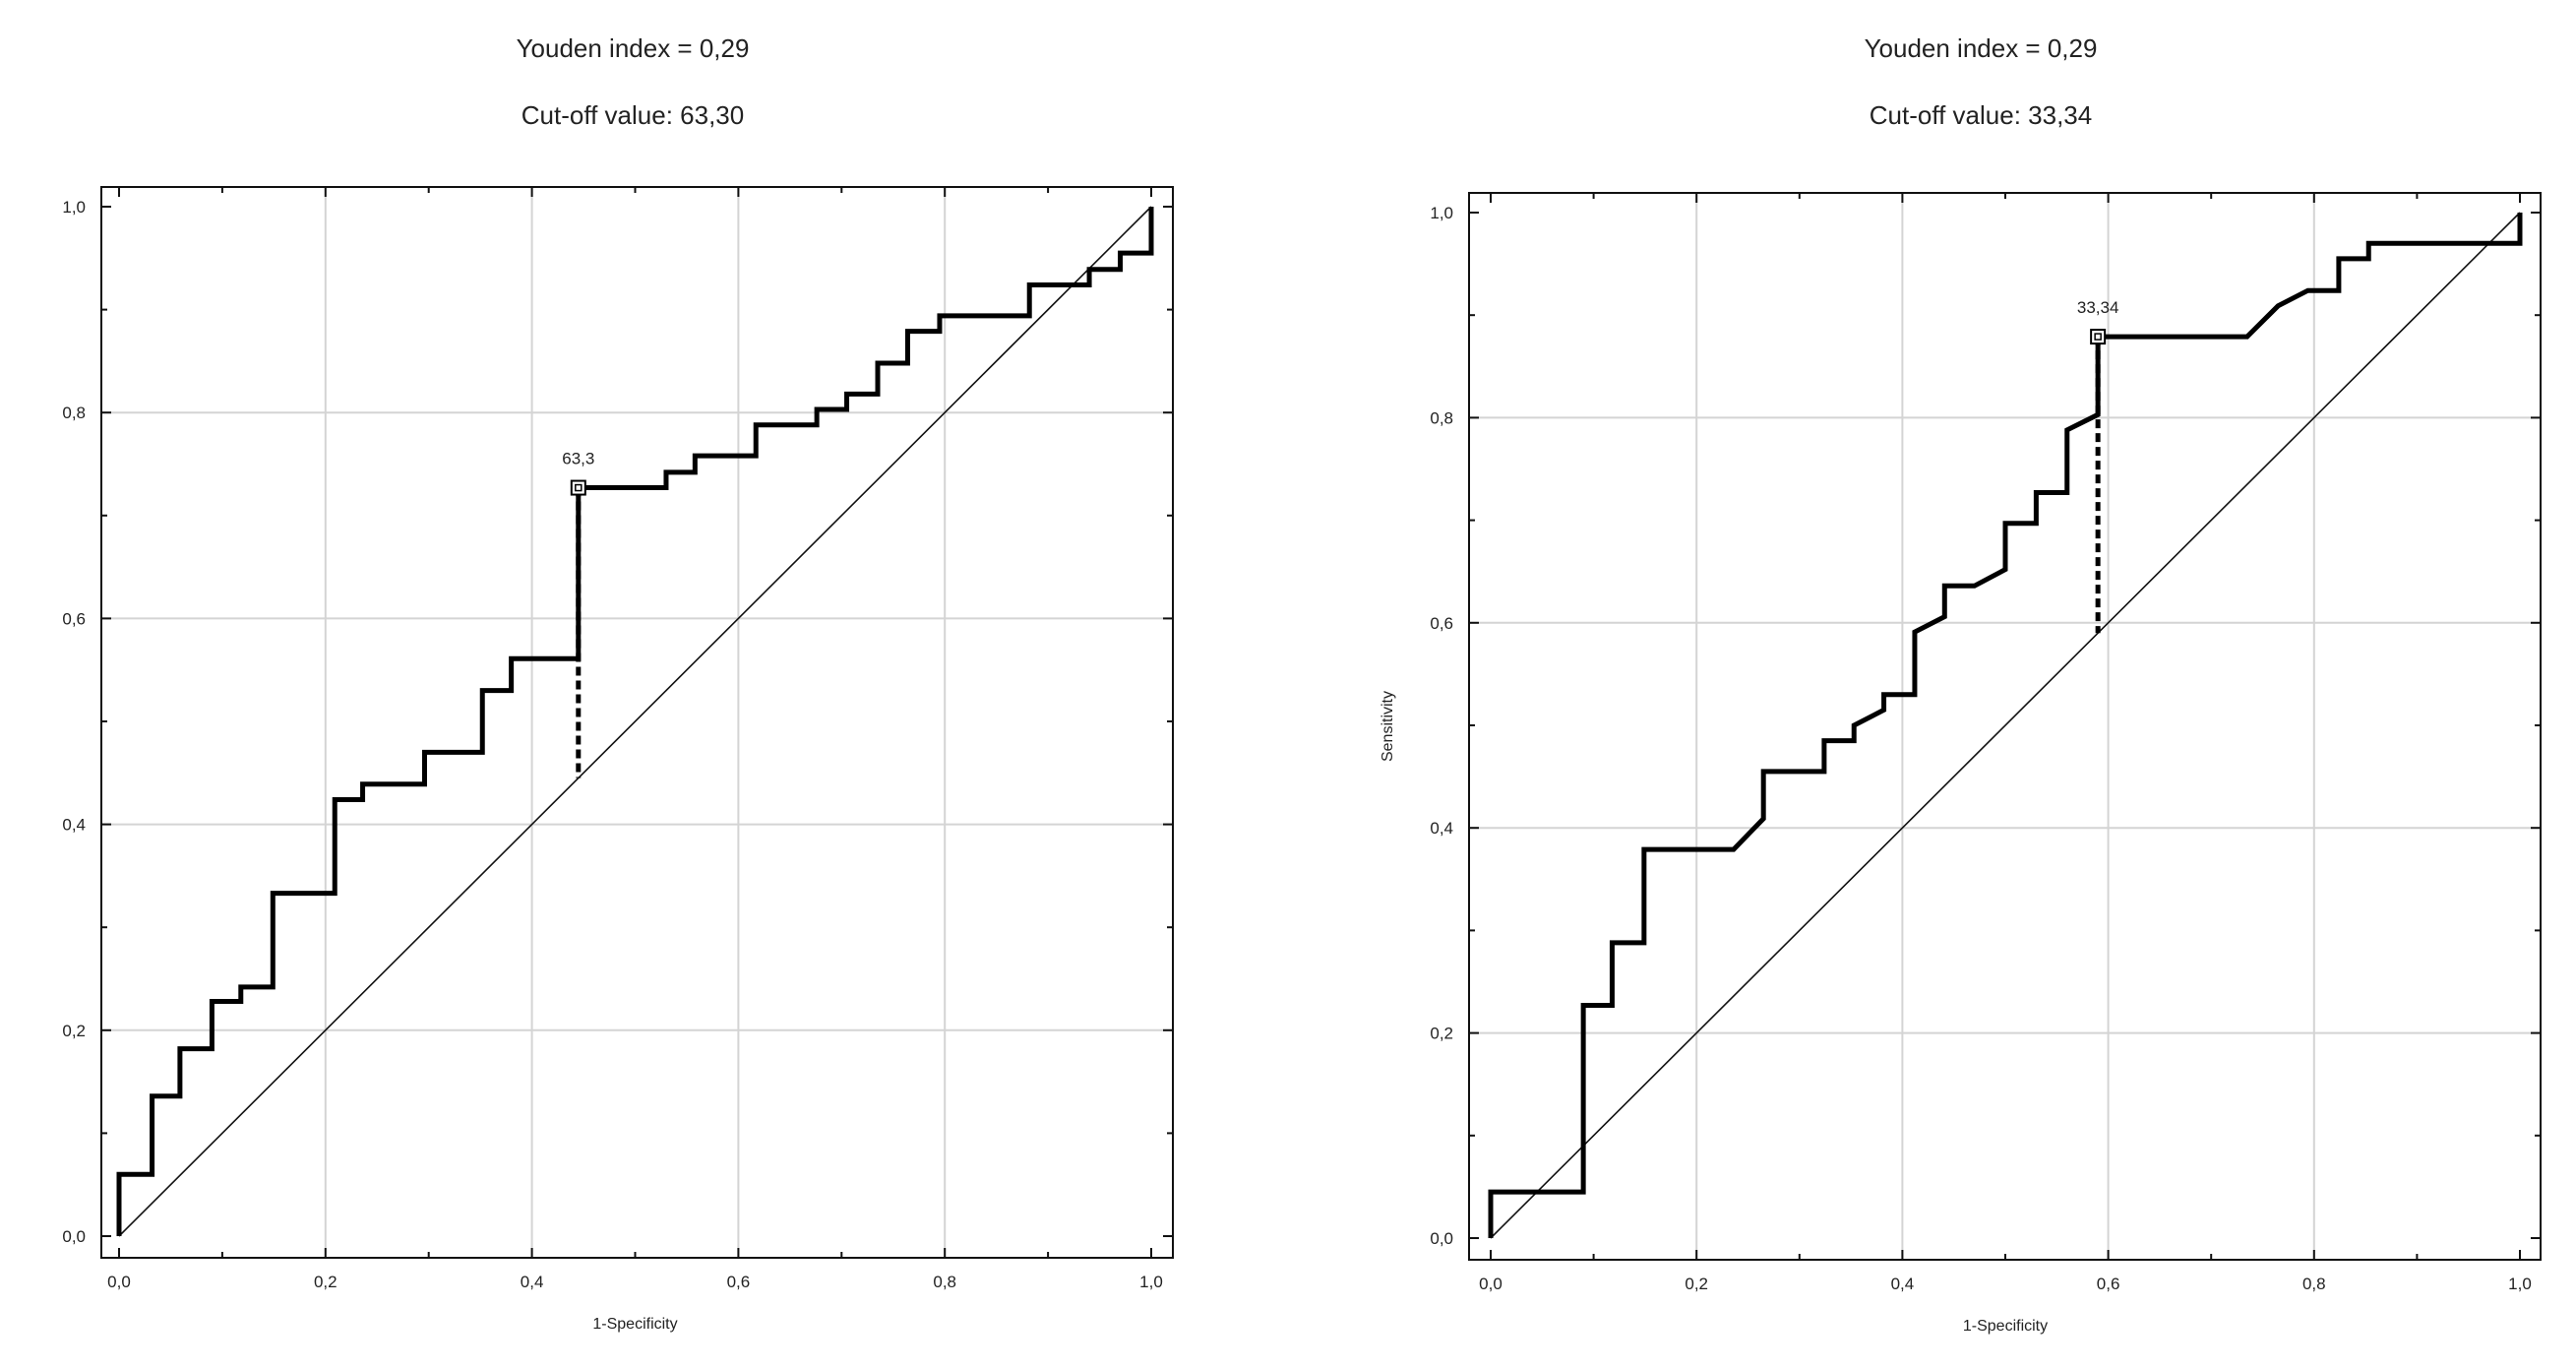 The height and width of the screenshot is (1369, 2576). Describe the element at coordinates (634, 1324) in the screenshot. I see `left-x-axis-label: 1-Specificity` at that location.